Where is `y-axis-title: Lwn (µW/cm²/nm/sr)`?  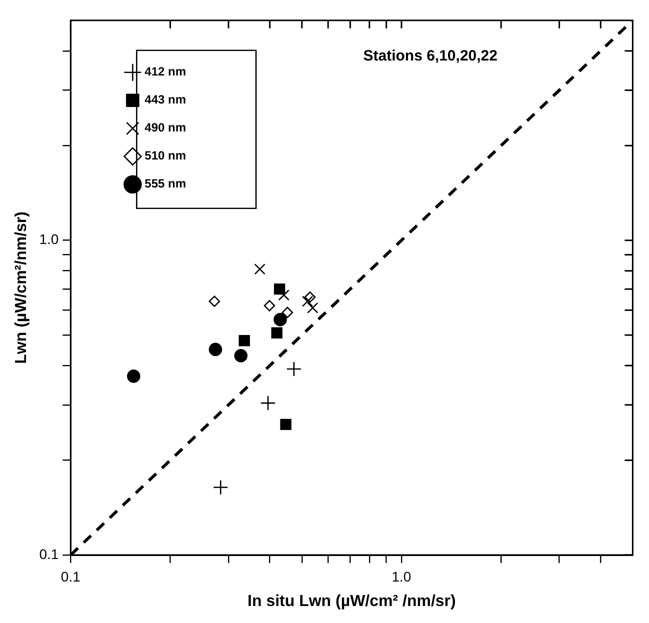
y-axis-title: Lwn (µW/cm²/nm/sr) is located at coordinates (21, 288).